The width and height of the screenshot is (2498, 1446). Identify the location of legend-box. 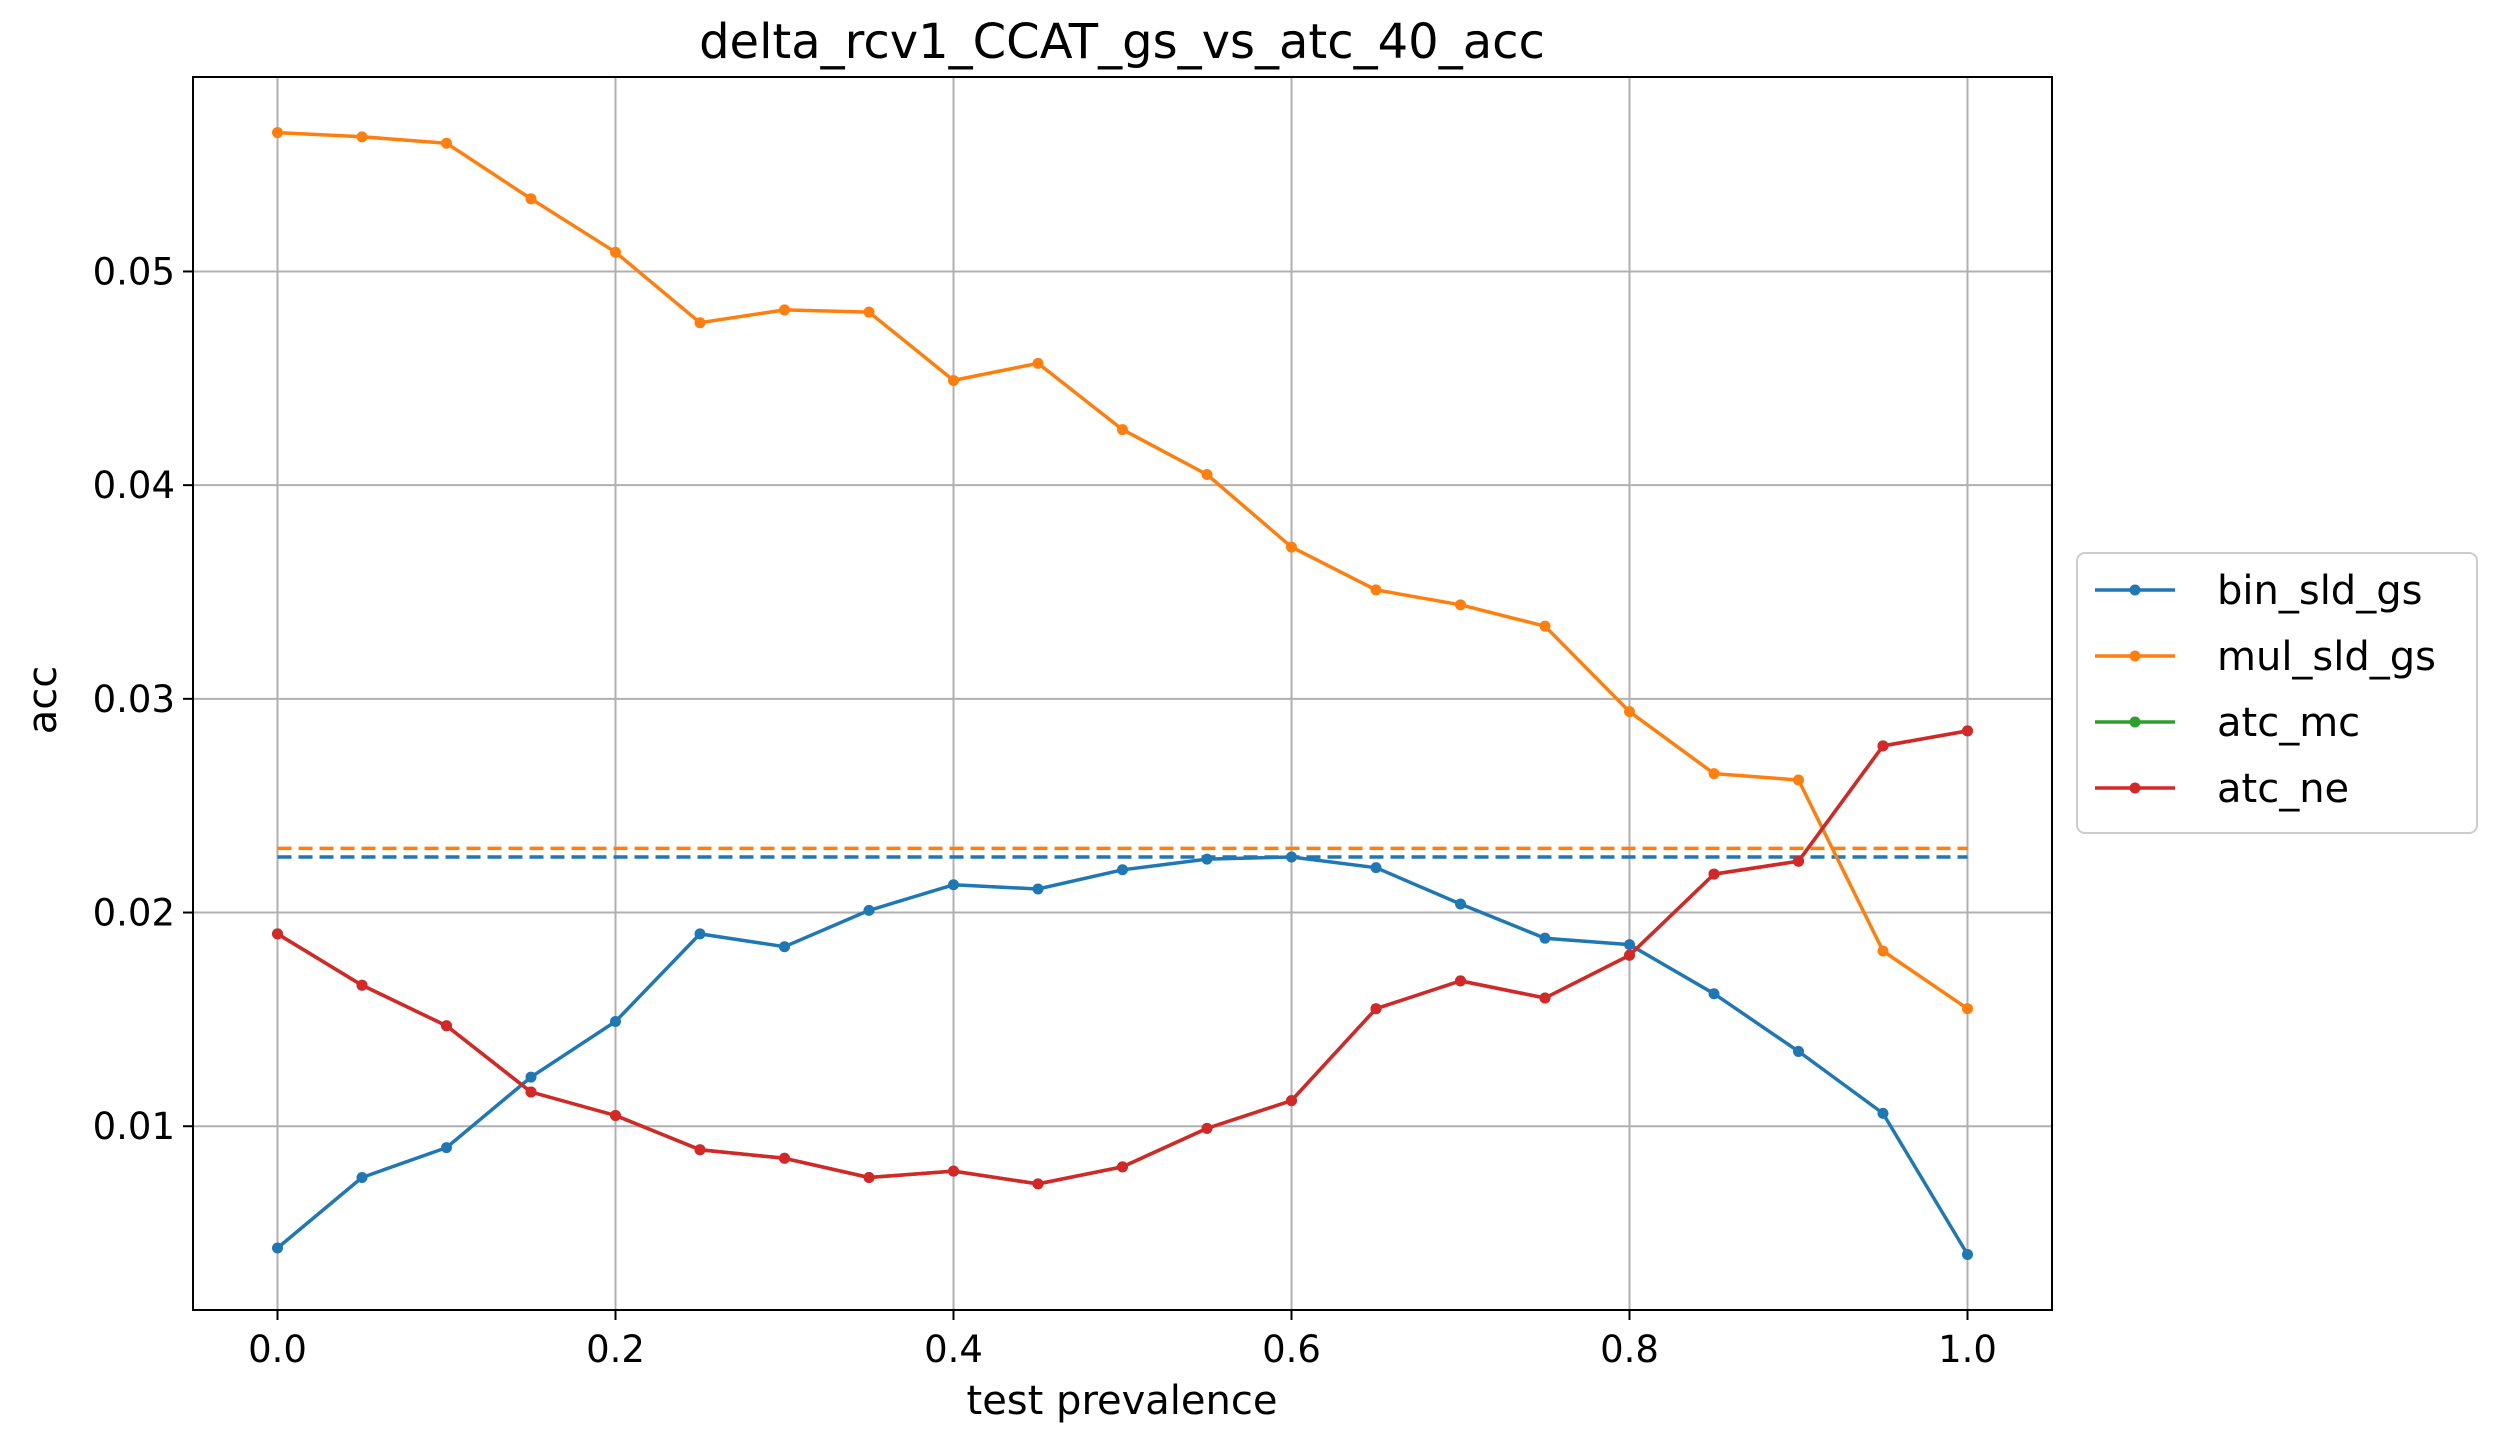
(2277, 693).